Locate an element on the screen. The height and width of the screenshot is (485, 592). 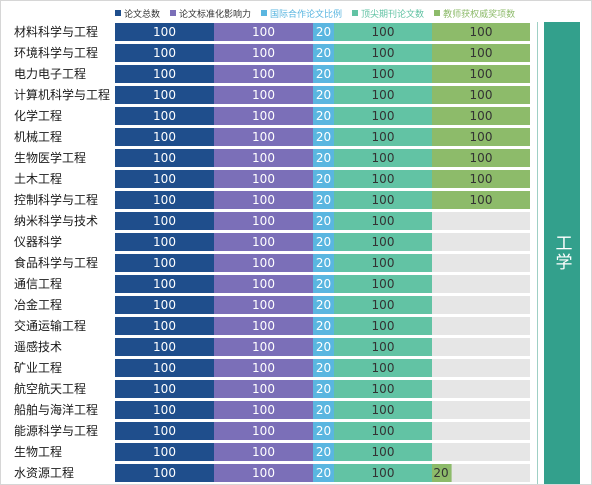
category-label: 仪器科学 is located at coordinates (38, 241).